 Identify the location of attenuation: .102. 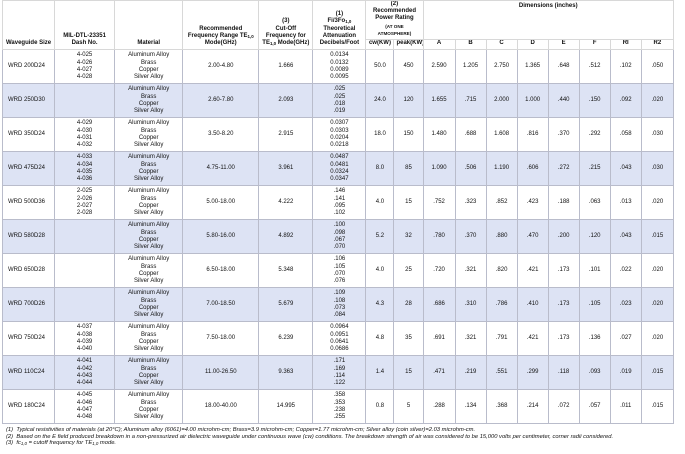
(339, 212).